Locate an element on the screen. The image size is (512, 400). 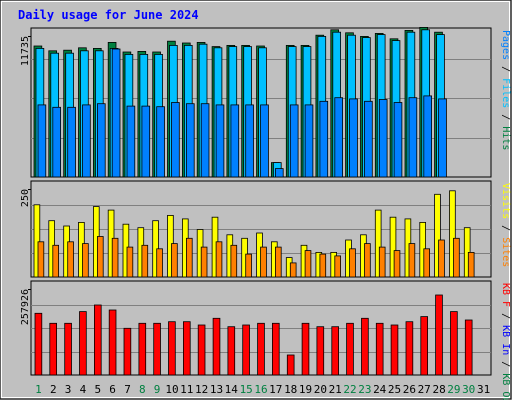
legend-visits-part-1: / is located at coordinates (505, 228).